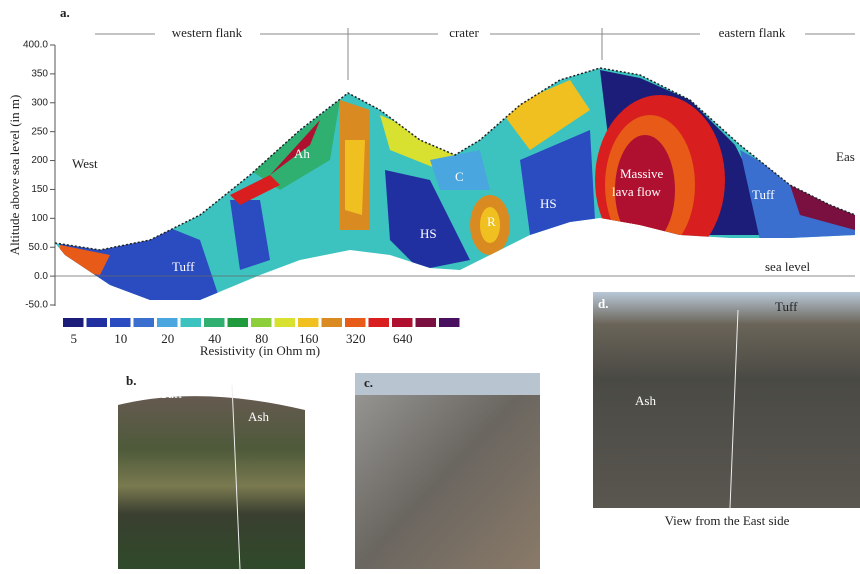  What do you see at coordinates (403, 338) in the screenshot?
I see `colorbar-label: 640` at bounding box center [403, 338].